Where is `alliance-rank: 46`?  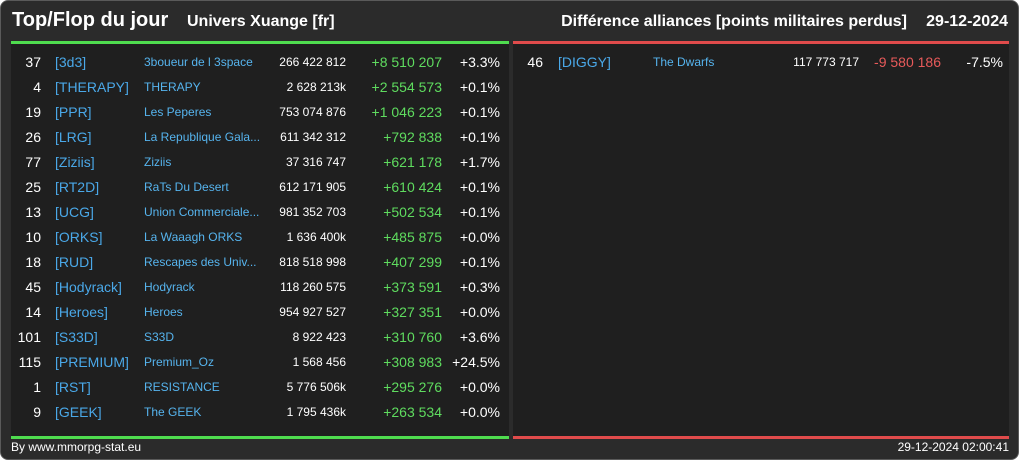 alliance-rank: 46 is located at coordinates (535, 62).